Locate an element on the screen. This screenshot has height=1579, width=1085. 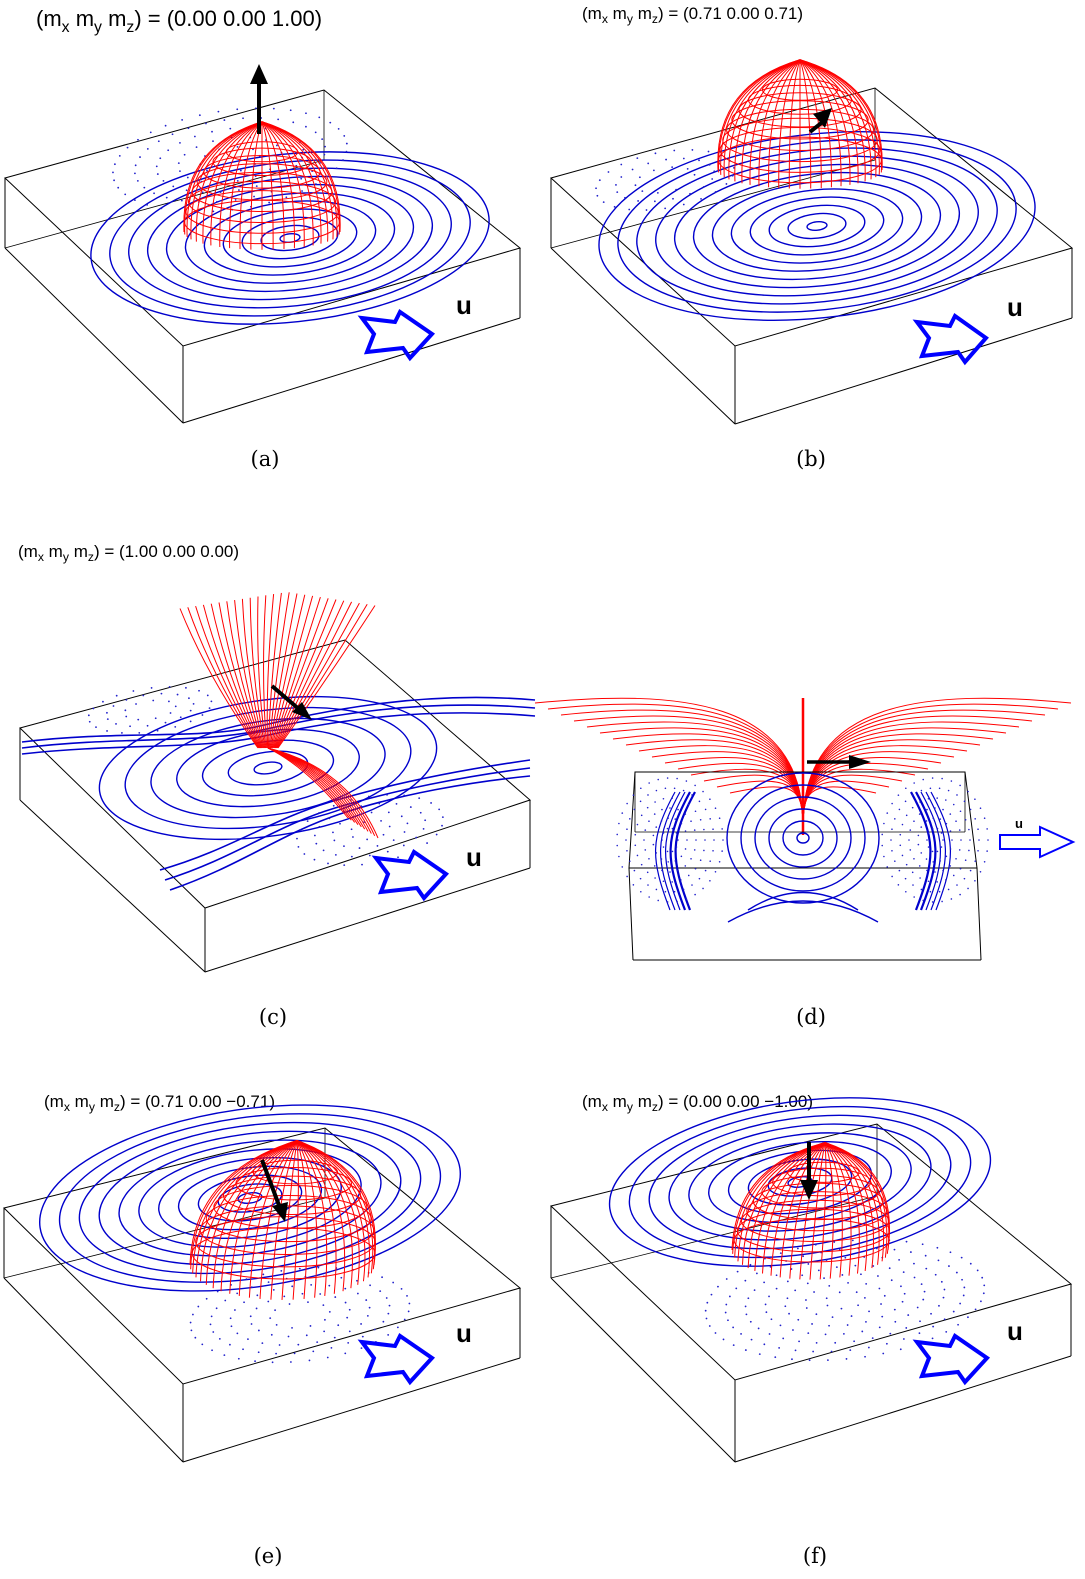
plot-3d is located at coordinates (277, 782).